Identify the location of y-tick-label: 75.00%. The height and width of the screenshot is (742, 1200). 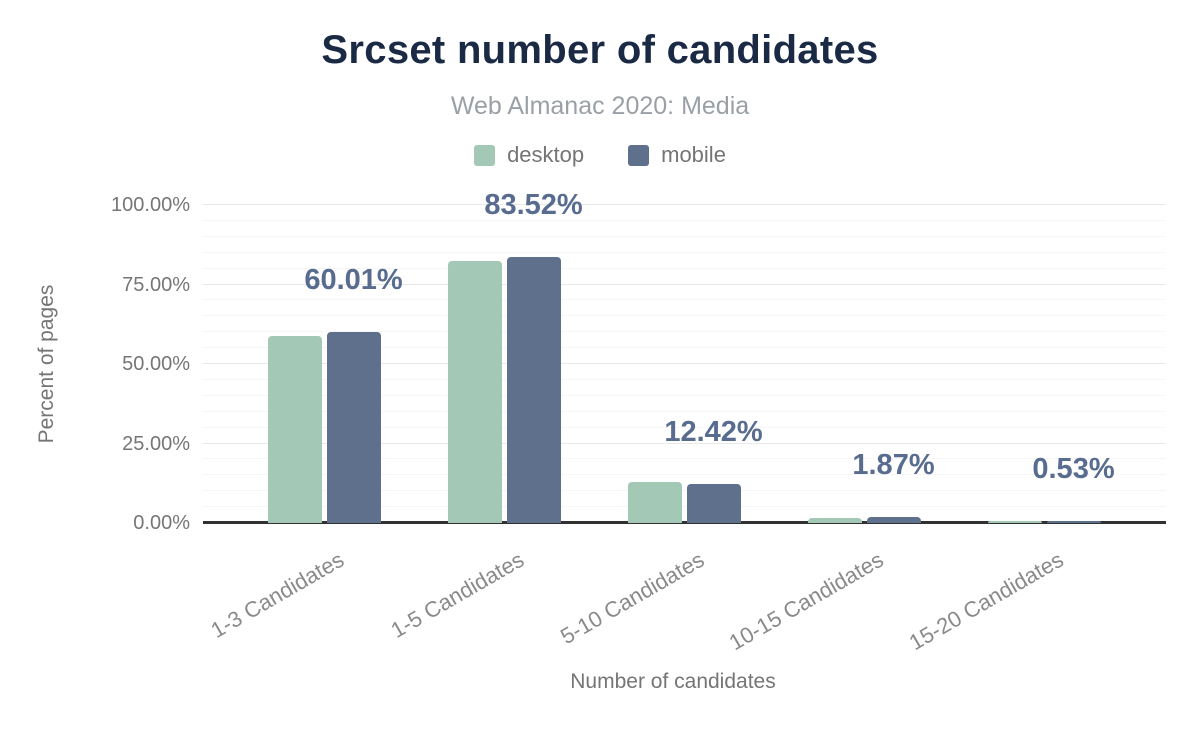
(156, 284).